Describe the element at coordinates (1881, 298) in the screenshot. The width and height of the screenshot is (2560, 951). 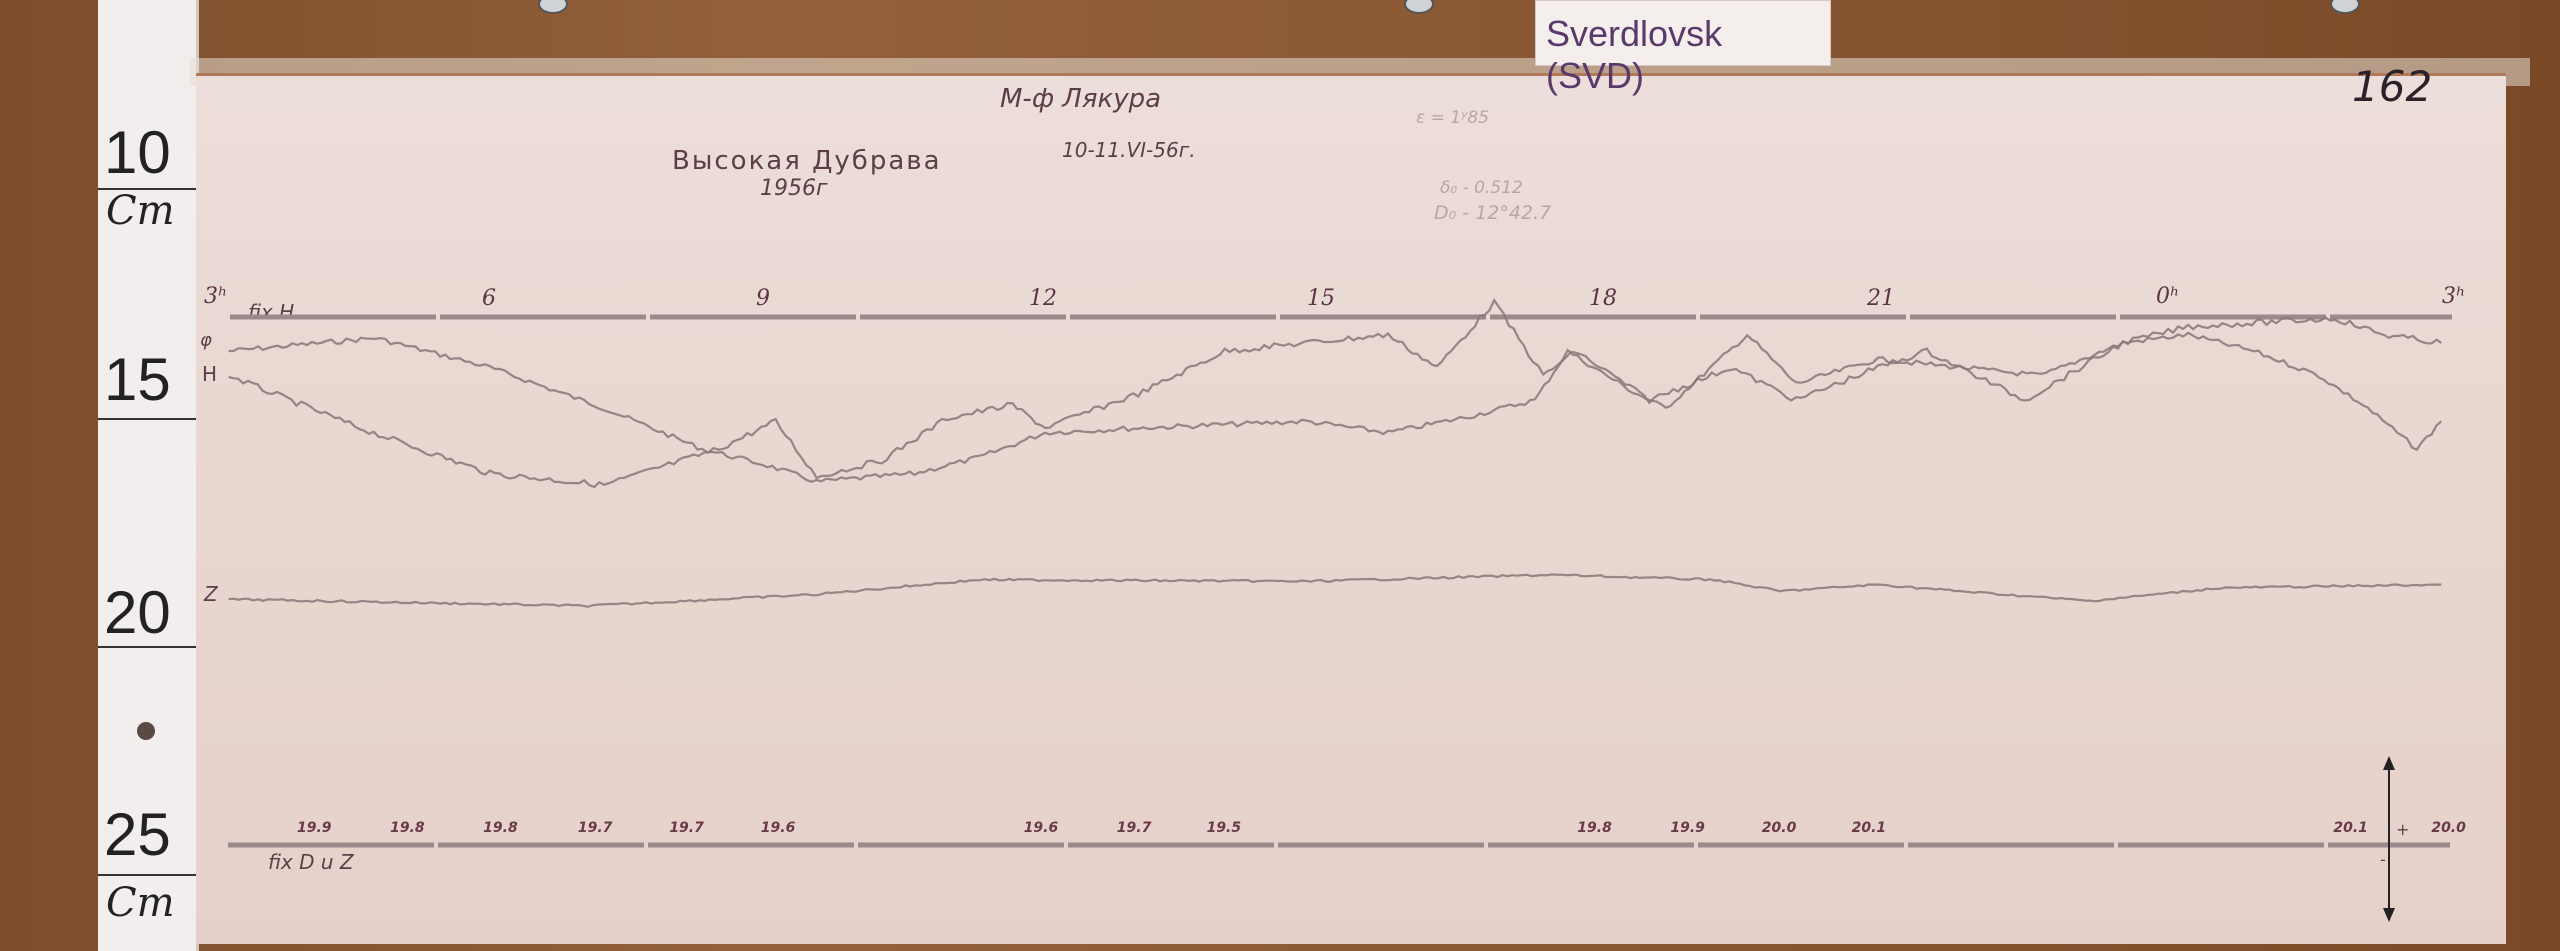
I see `hour-label: 21` at that location.